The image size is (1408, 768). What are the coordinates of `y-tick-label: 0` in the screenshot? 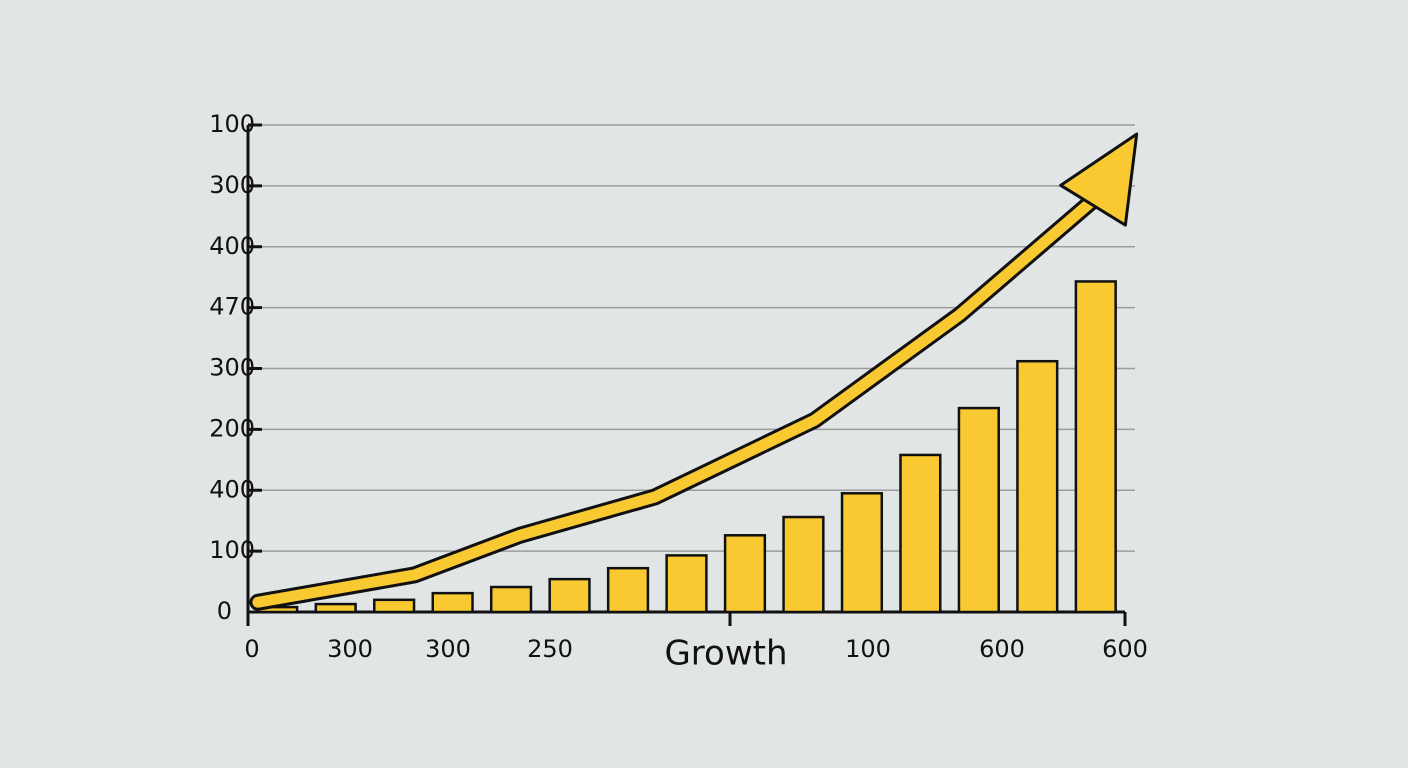 It's located at (224, 611).